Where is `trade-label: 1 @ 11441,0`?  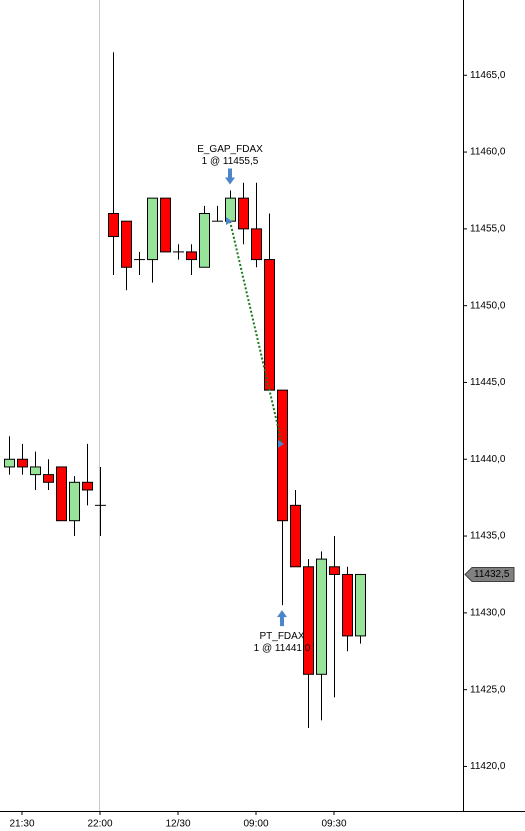
trade-label: 1 @ 11441,0 is located at coordinates (282, 648).